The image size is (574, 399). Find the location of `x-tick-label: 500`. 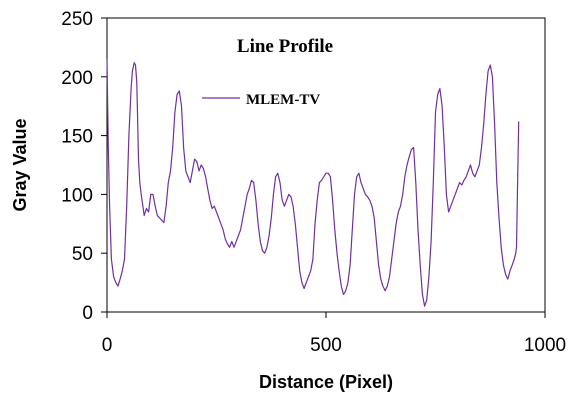

x-tick-label: 500 is located at coordinates (326, 345).